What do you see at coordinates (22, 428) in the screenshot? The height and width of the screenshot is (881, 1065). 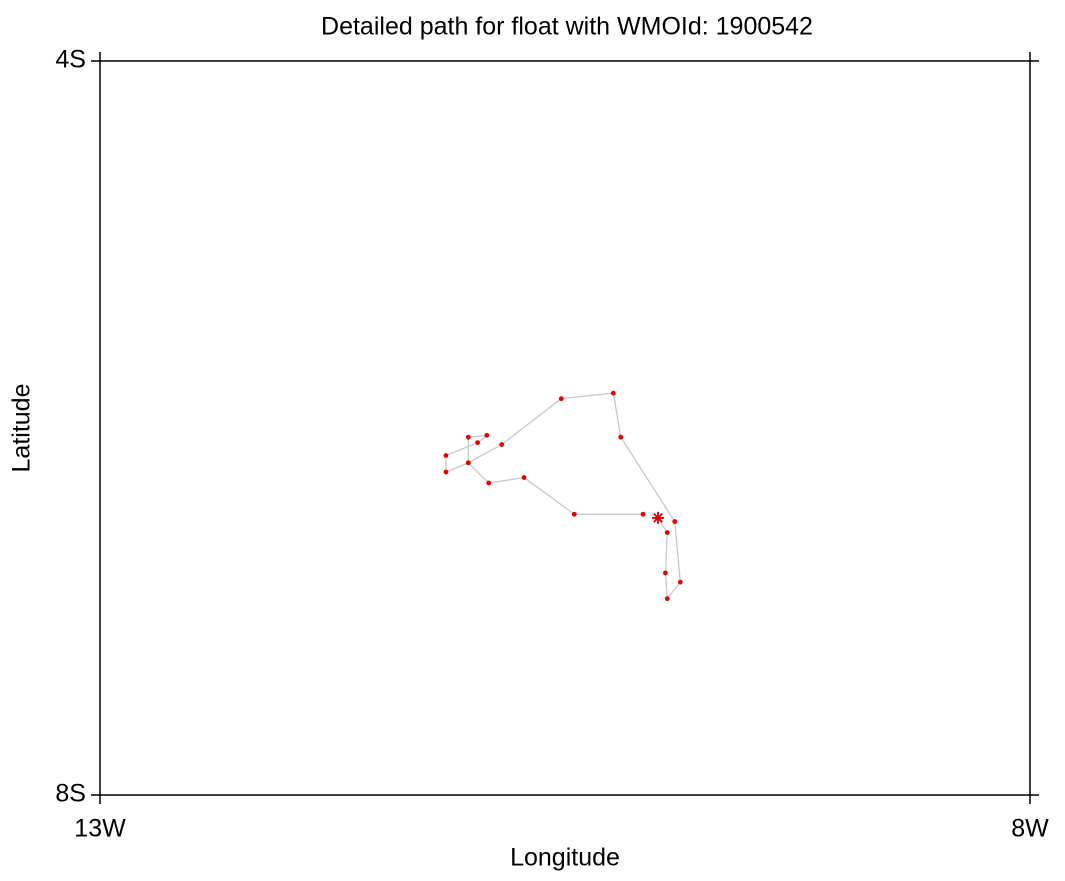 I see `y-axis-label: Latitude` at bounding box center [22, 428].